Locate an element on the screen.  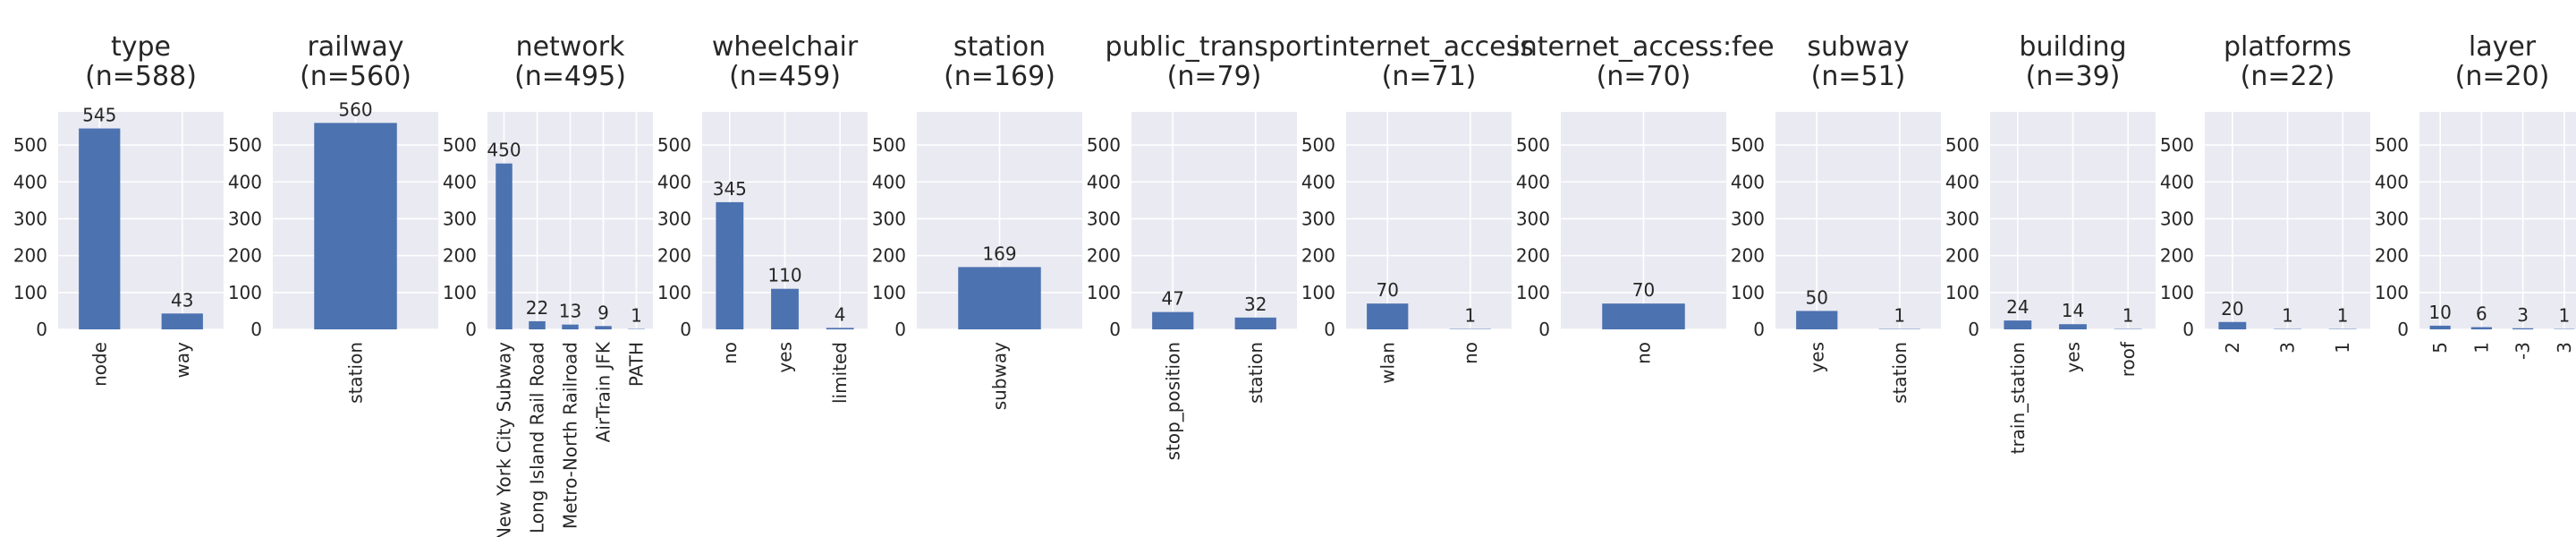
chart-panel-railway: 0 100 200 300 400 500 560 station railway(n=560) is located at coordinates (333, 217).